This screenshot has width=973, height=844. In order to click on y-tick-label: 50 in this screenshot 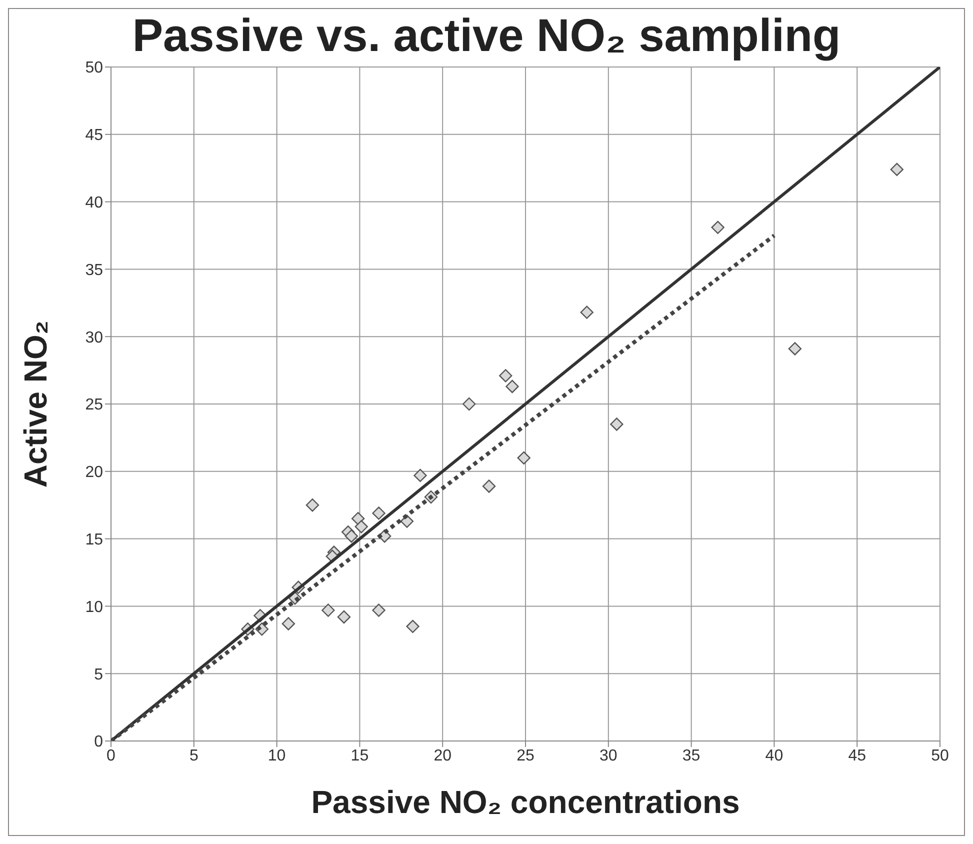, I will do `click(94, 68)`.